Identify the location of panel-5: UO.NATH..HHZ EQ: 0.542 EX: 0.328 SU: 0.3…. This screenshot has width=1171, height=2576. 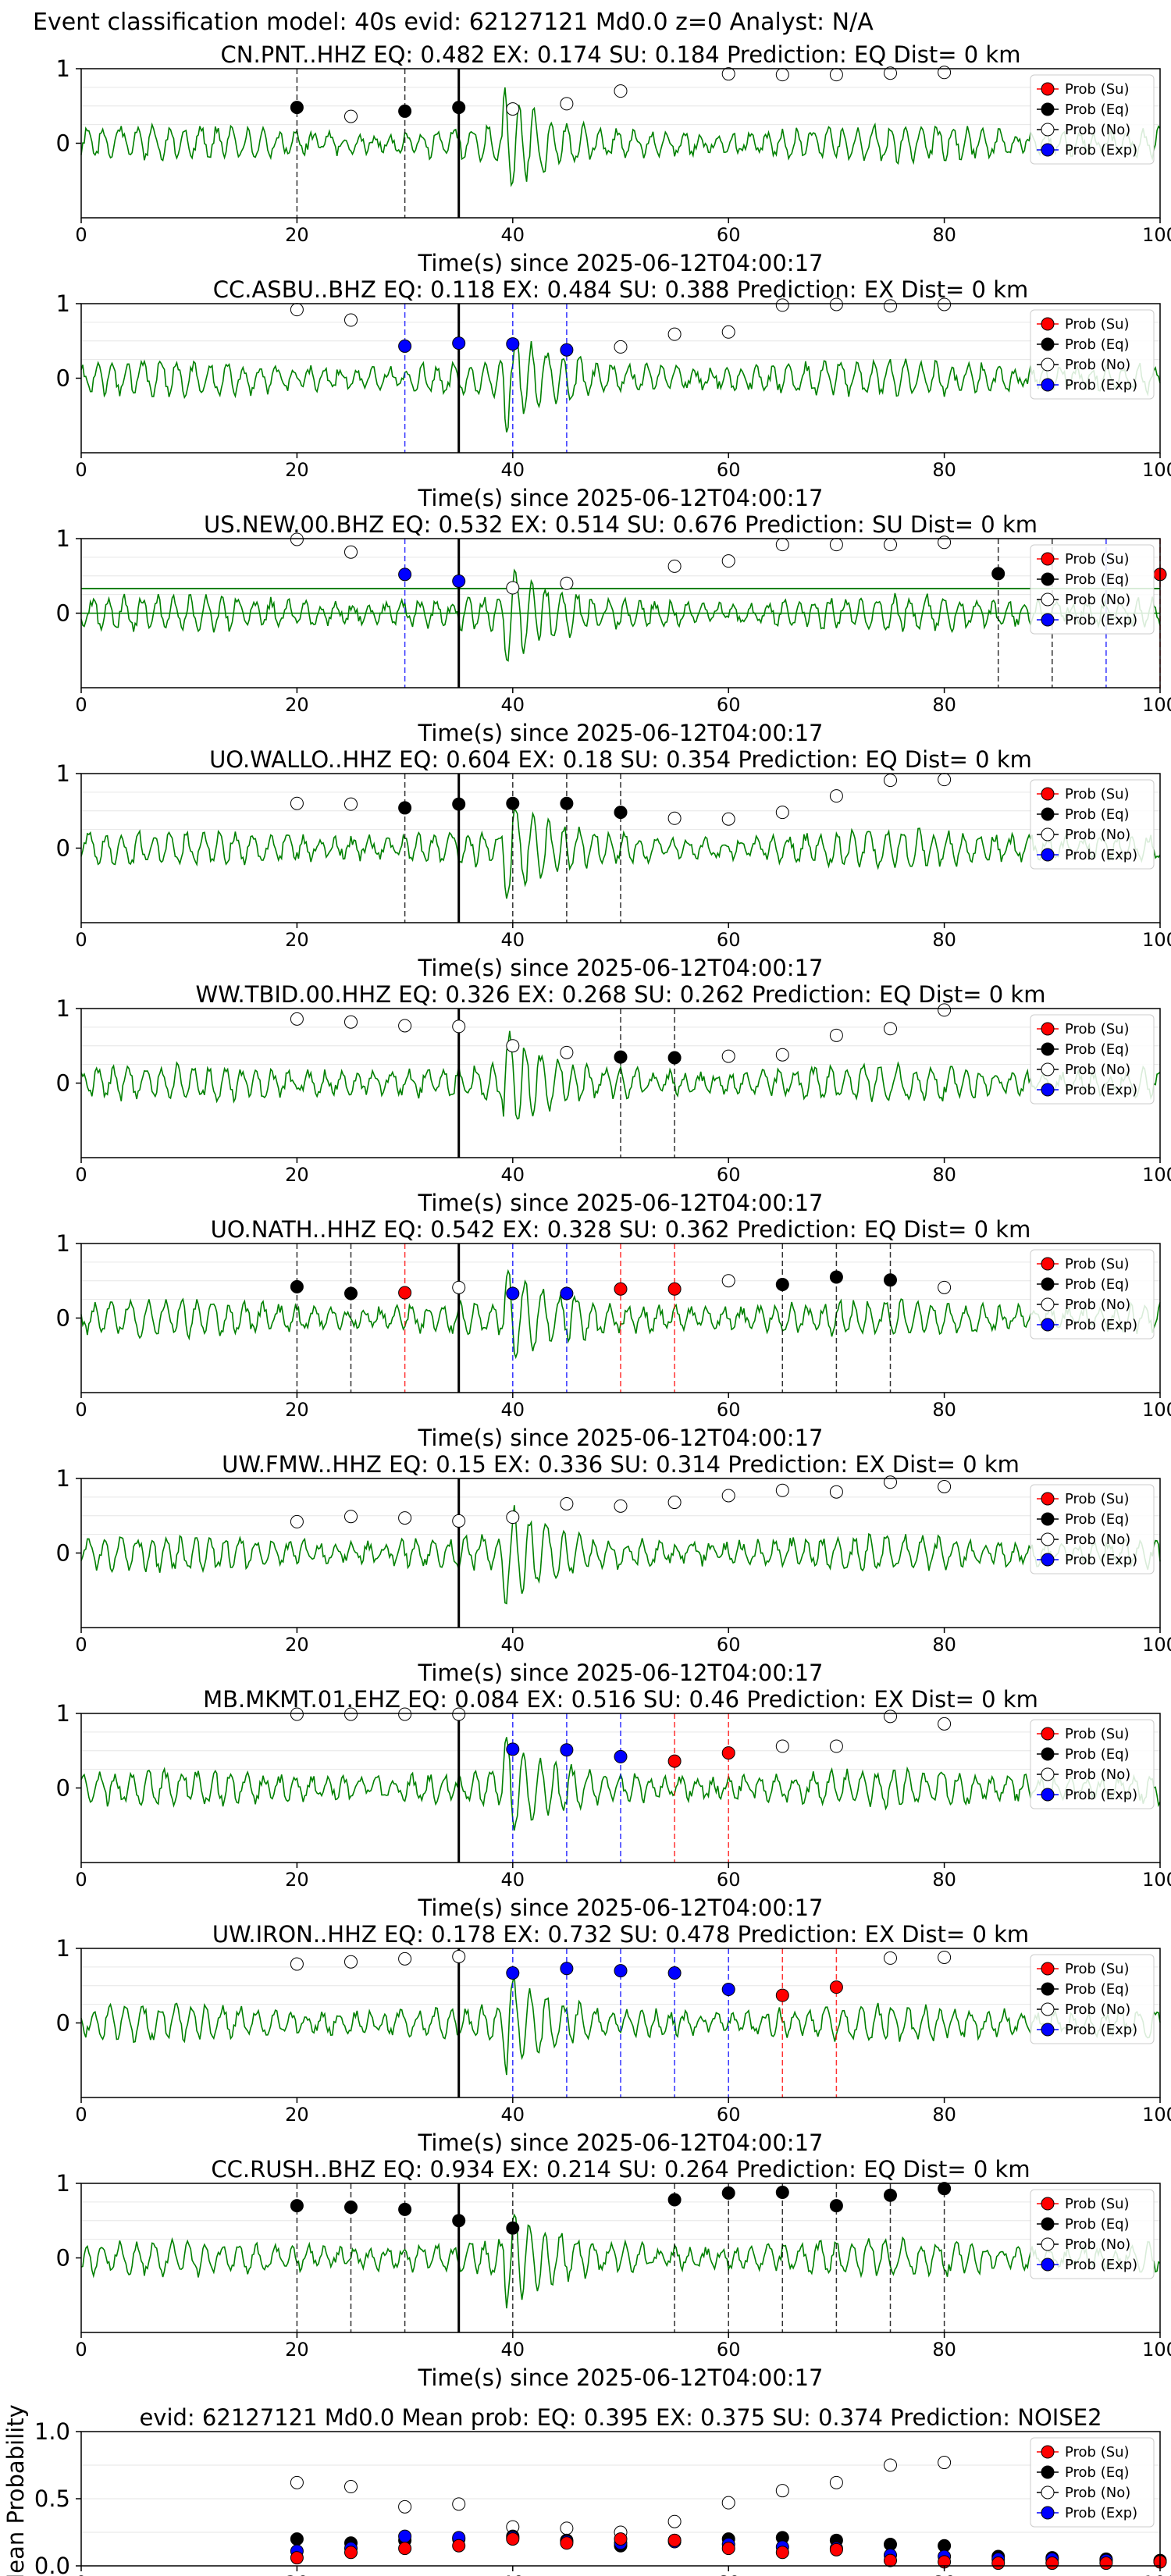
(613, 1333).